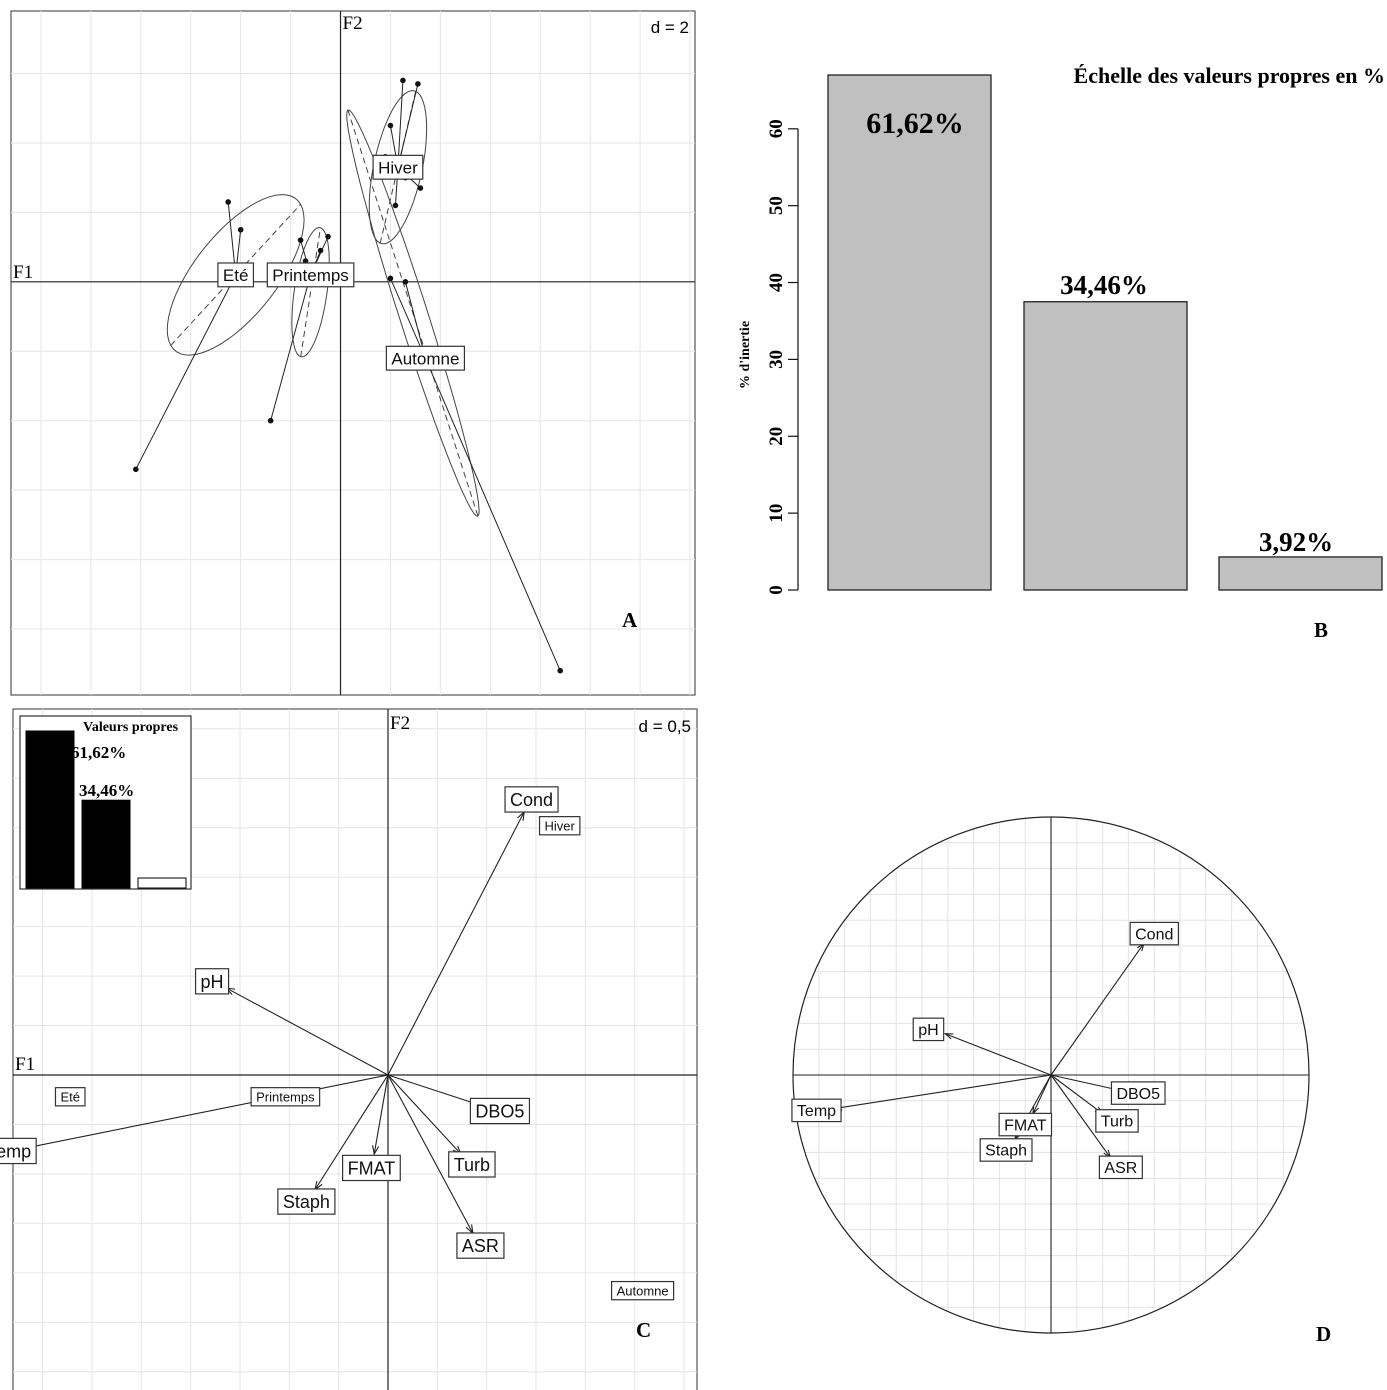 This screenshot has height=1390, width=1387. I want to click on variable-label: Turb, so click(1117, 1122).